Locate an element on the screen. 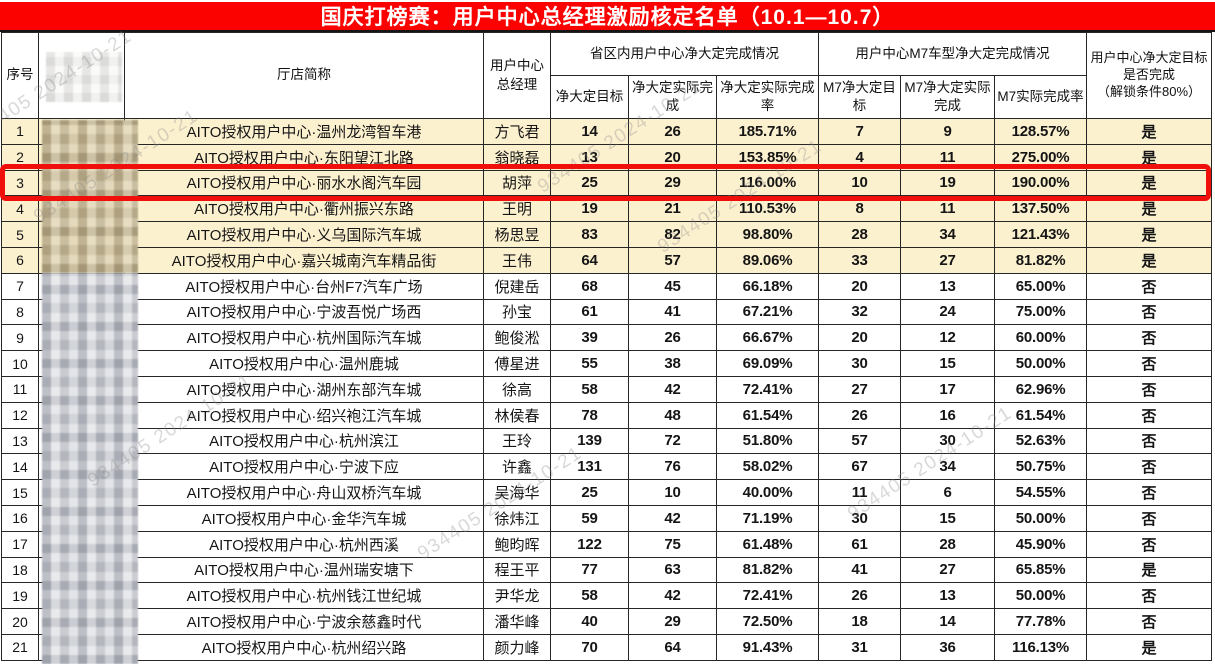 This screenshot has width=1215, height=664. cell-m7-actual: 11 is located at coordinates (948, 209).